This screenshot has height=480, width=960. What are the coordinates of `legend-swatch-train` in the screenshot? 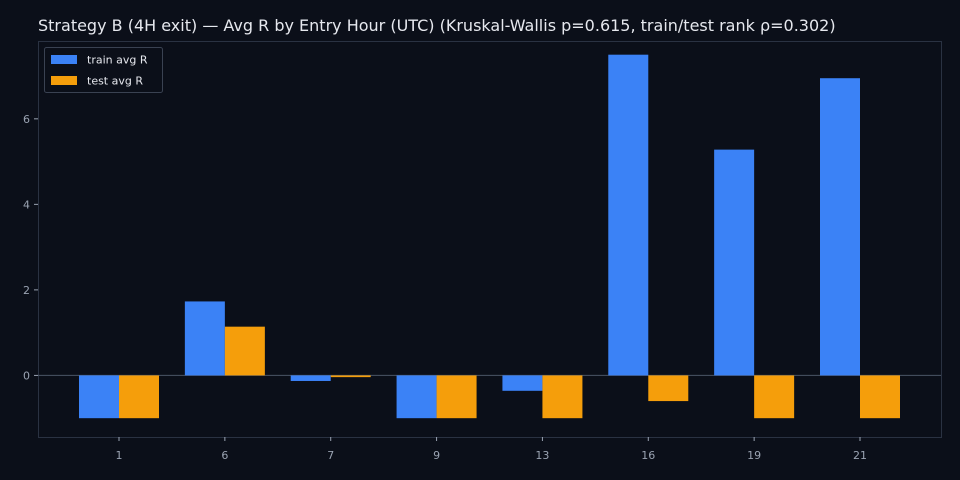 It's located at (64, 59).